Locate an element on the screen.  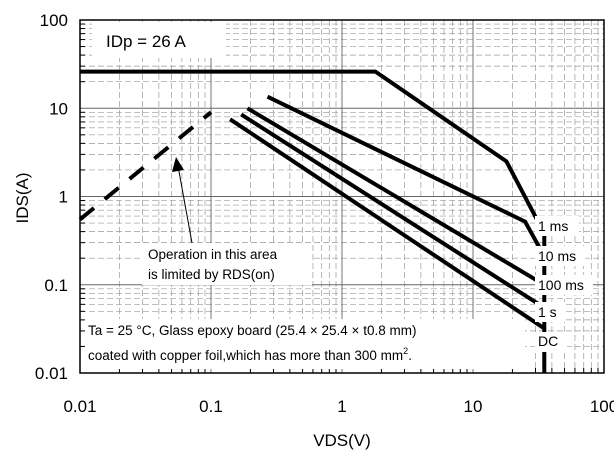
curve-label-1ms-bg is located at coordinates (557, 226).